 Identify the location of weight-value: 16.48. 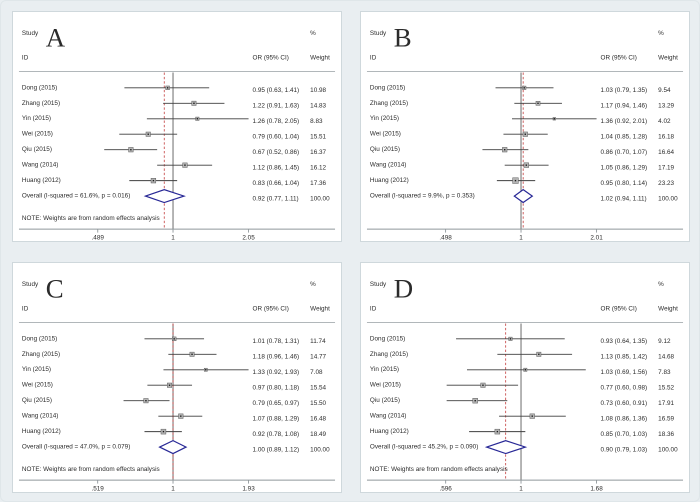
(318, 418).